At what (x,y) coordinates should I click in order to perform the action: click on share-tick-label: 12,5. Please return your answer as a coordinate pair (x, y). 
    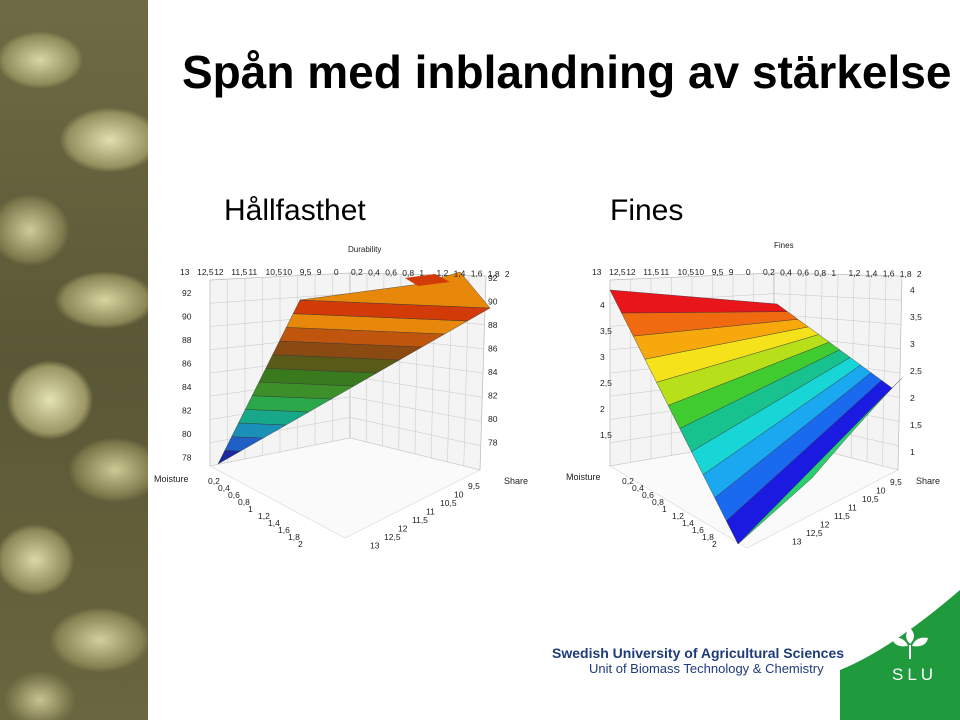
    Looking at the image, I should click on (392, 537).